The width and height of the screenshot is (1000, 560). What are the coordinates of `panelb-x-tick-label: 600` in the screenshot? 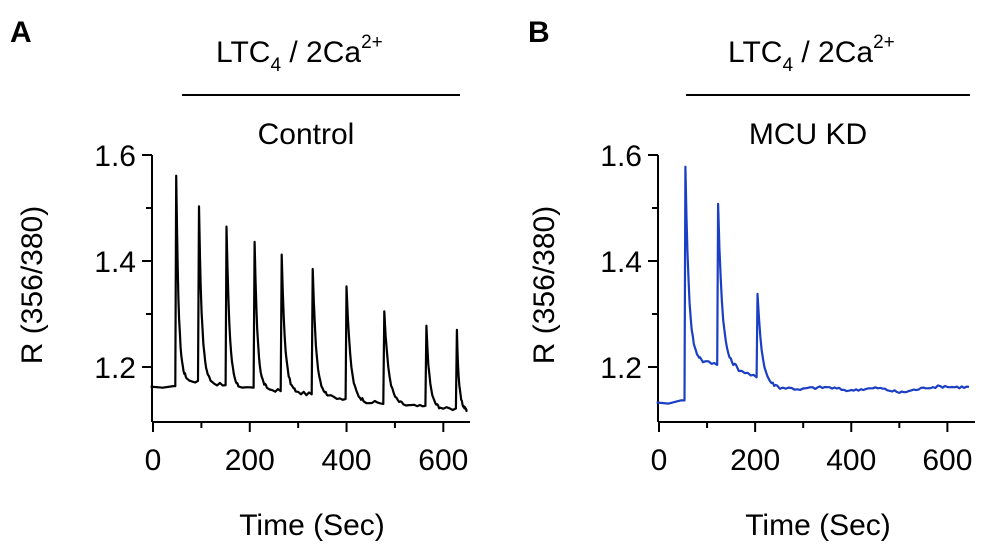 It's located at (947, 460).